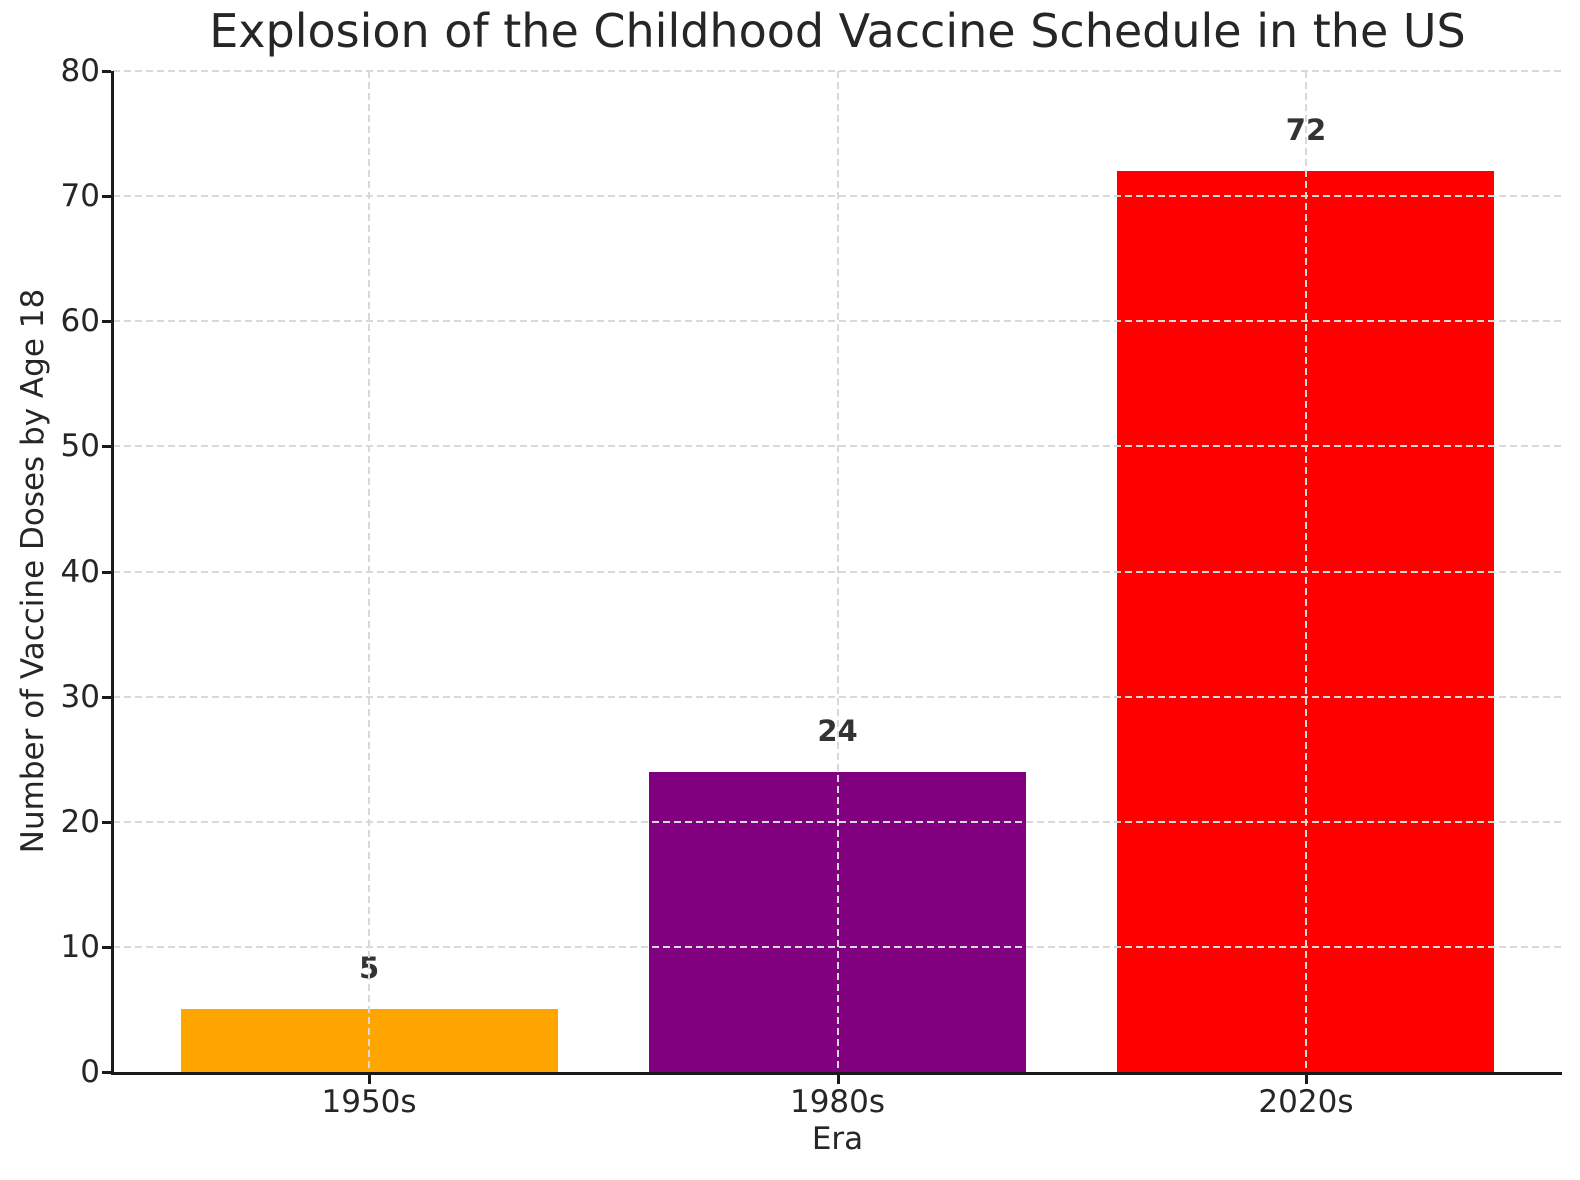 This screenshot has height=1180, width=1580. I want to click on x-tick-label-1980s: 1980s, so click(837, 1102).